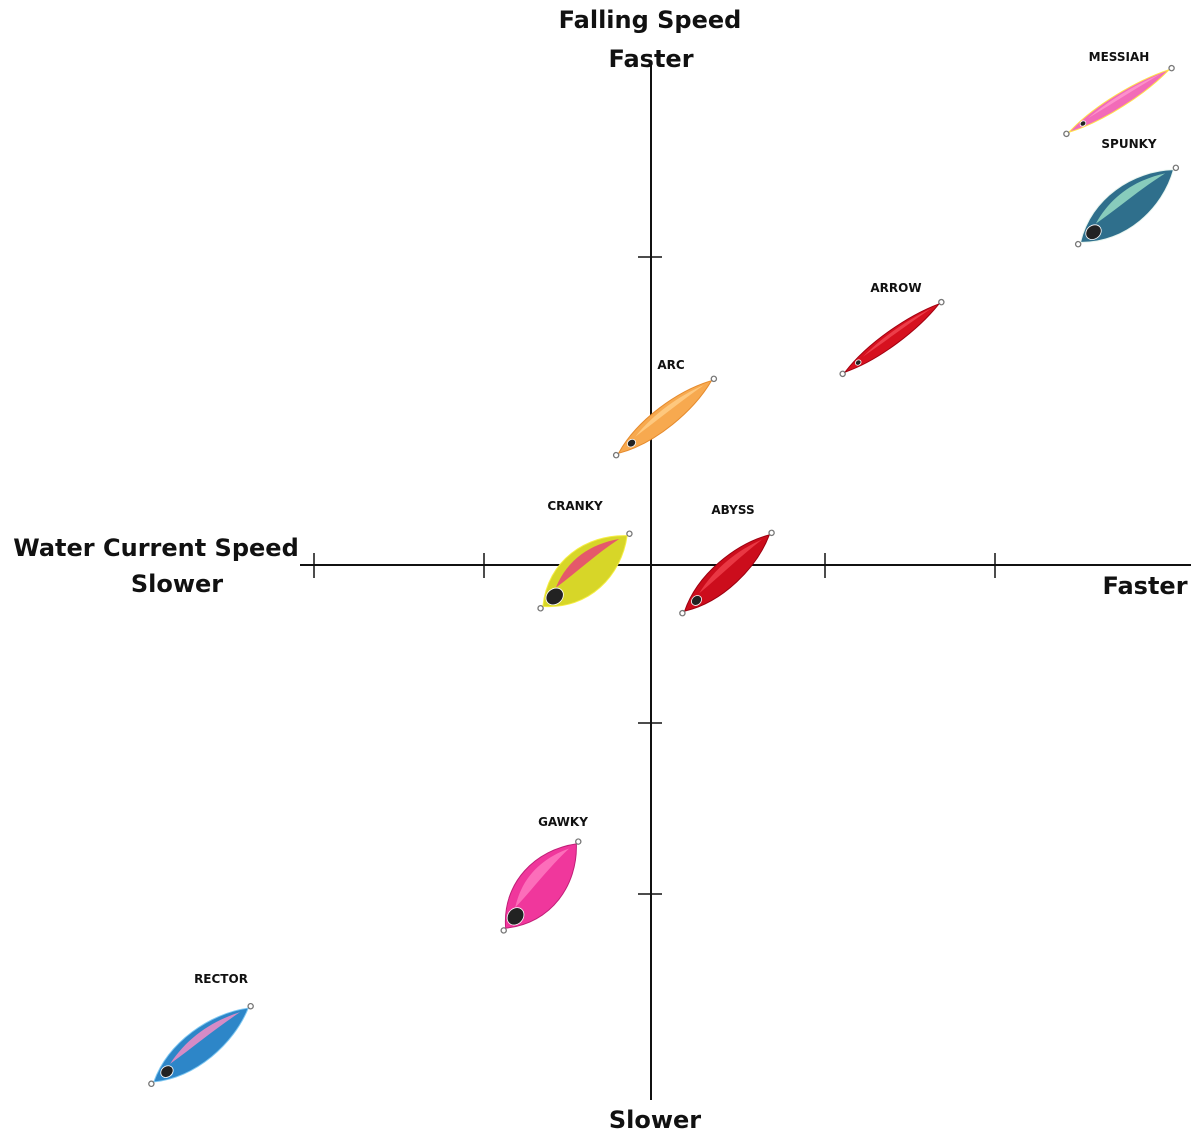 Image resolution: width=1201 pixels, height=1133 pixels. I want to click on jig-cranky: CRANKY, so click(585, 555).